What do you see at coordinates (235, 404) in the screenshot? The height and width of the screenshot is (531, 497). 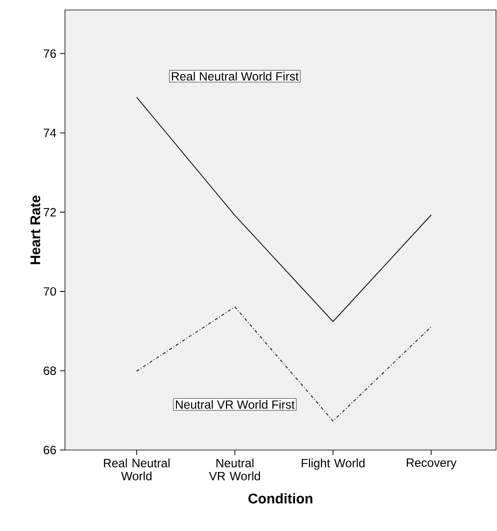 I see `series-label: Neutral VR World First` at bounding box center [235, 404].